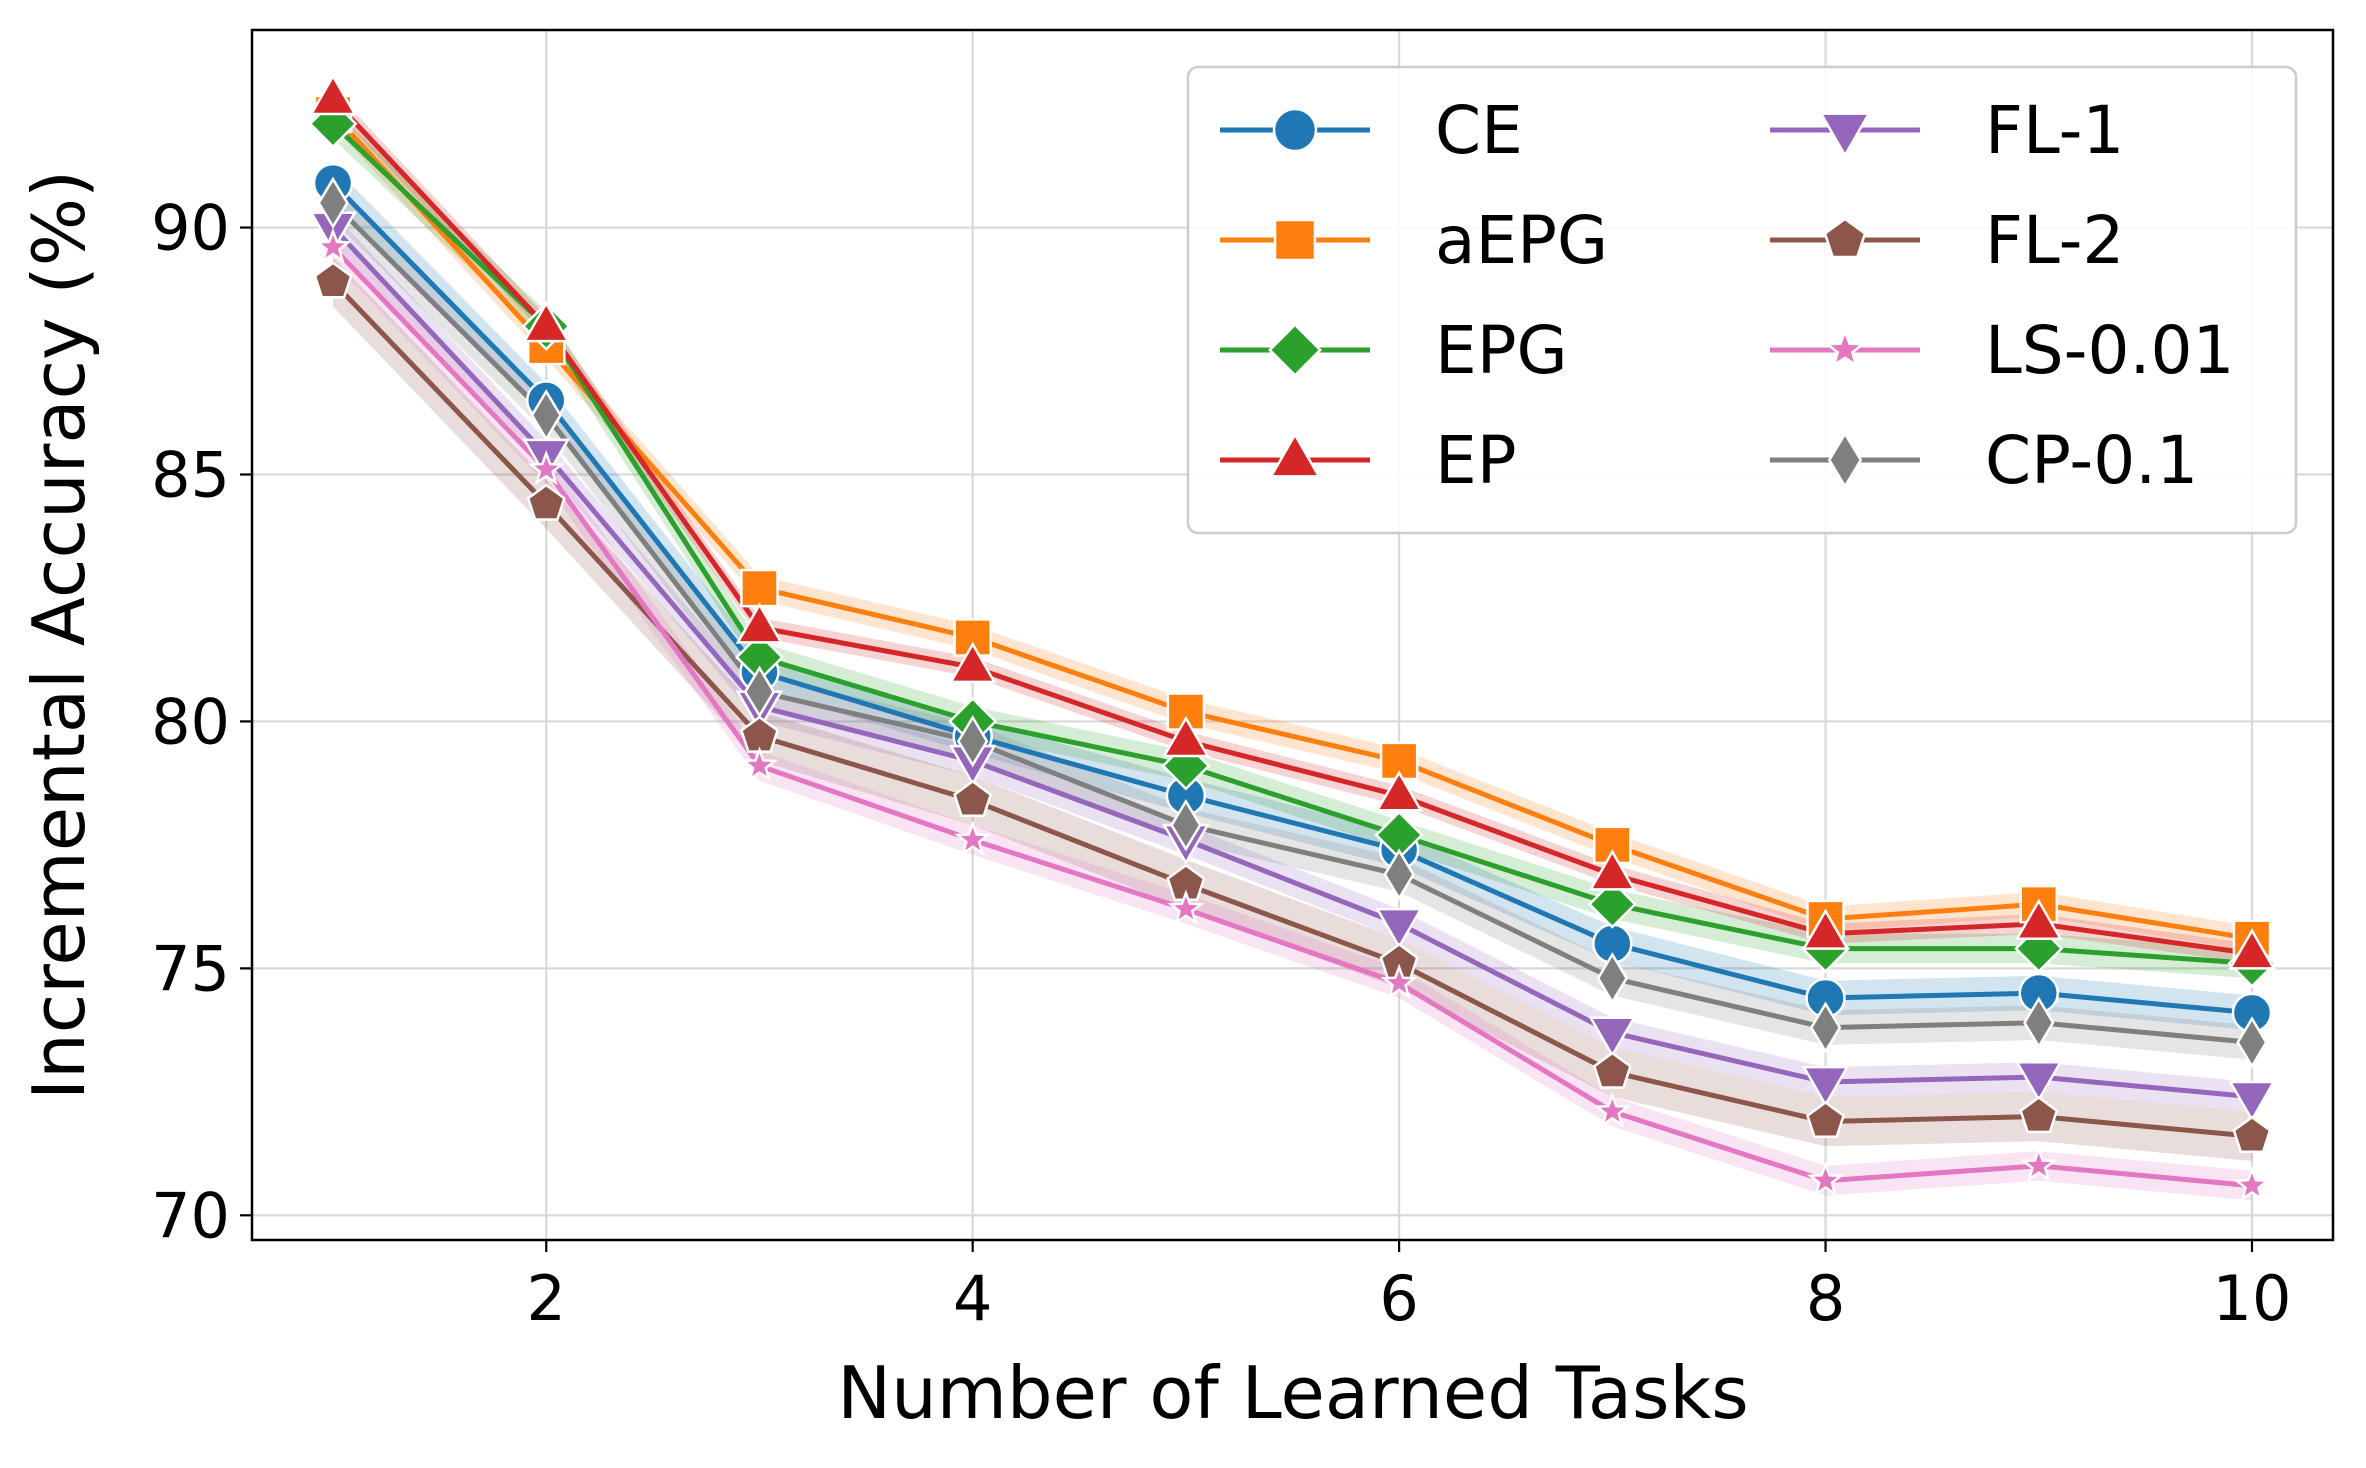 The height and width of the screenshot is (1468, 2366). I want to click on x-tick-label: 6, so click(1398, 1298).